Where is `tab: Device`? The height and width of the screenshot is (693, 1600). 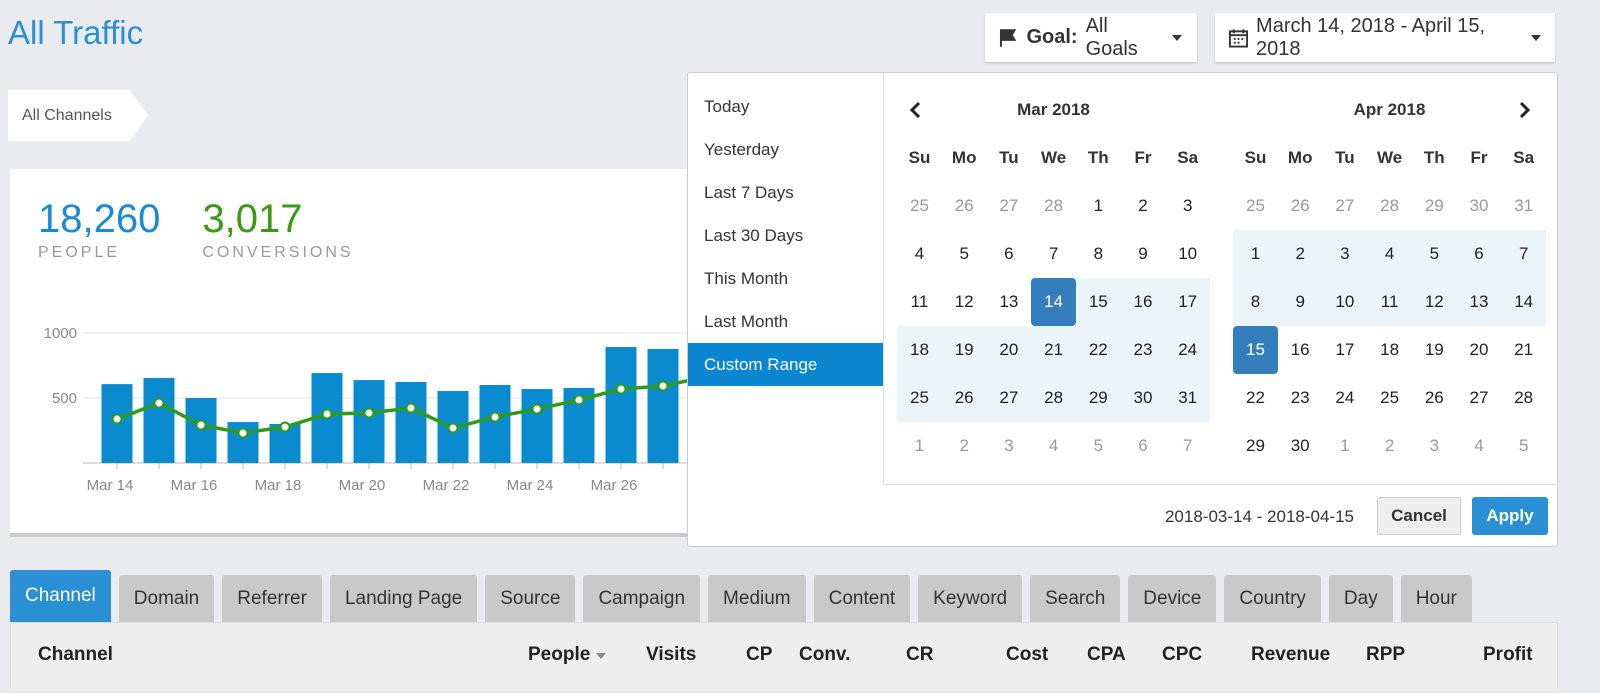
tab: Device is located at coordinates (1172, 598).